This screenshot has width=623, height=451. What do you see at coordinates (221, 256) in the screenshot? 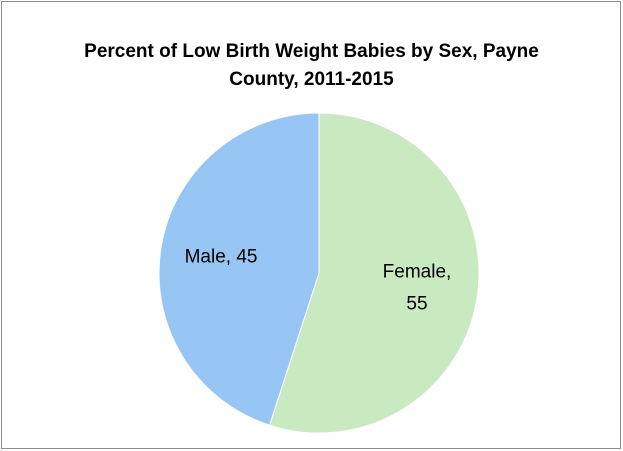
I see `data-label: Male, 45` at bounding box center [221, 256].